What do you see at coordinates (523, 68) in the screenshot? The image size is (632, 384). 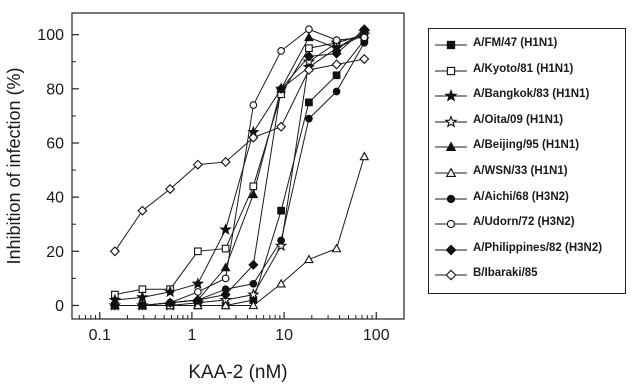 I see `legend-label: A/Kyoto/81 (H1N1)` at bounding box center [523, 68].